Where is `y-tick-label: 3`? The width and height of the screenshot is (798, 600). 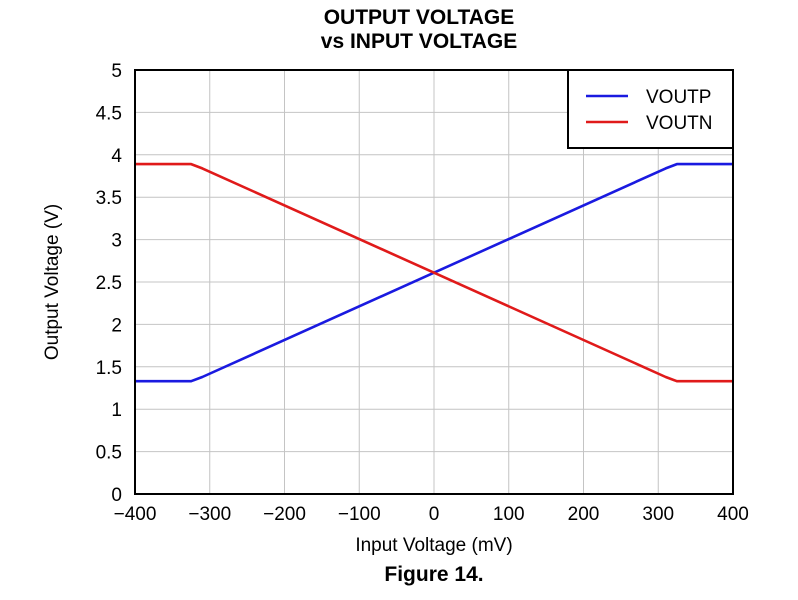
y-tick-label: 3 is located at coordinates (116, 241).